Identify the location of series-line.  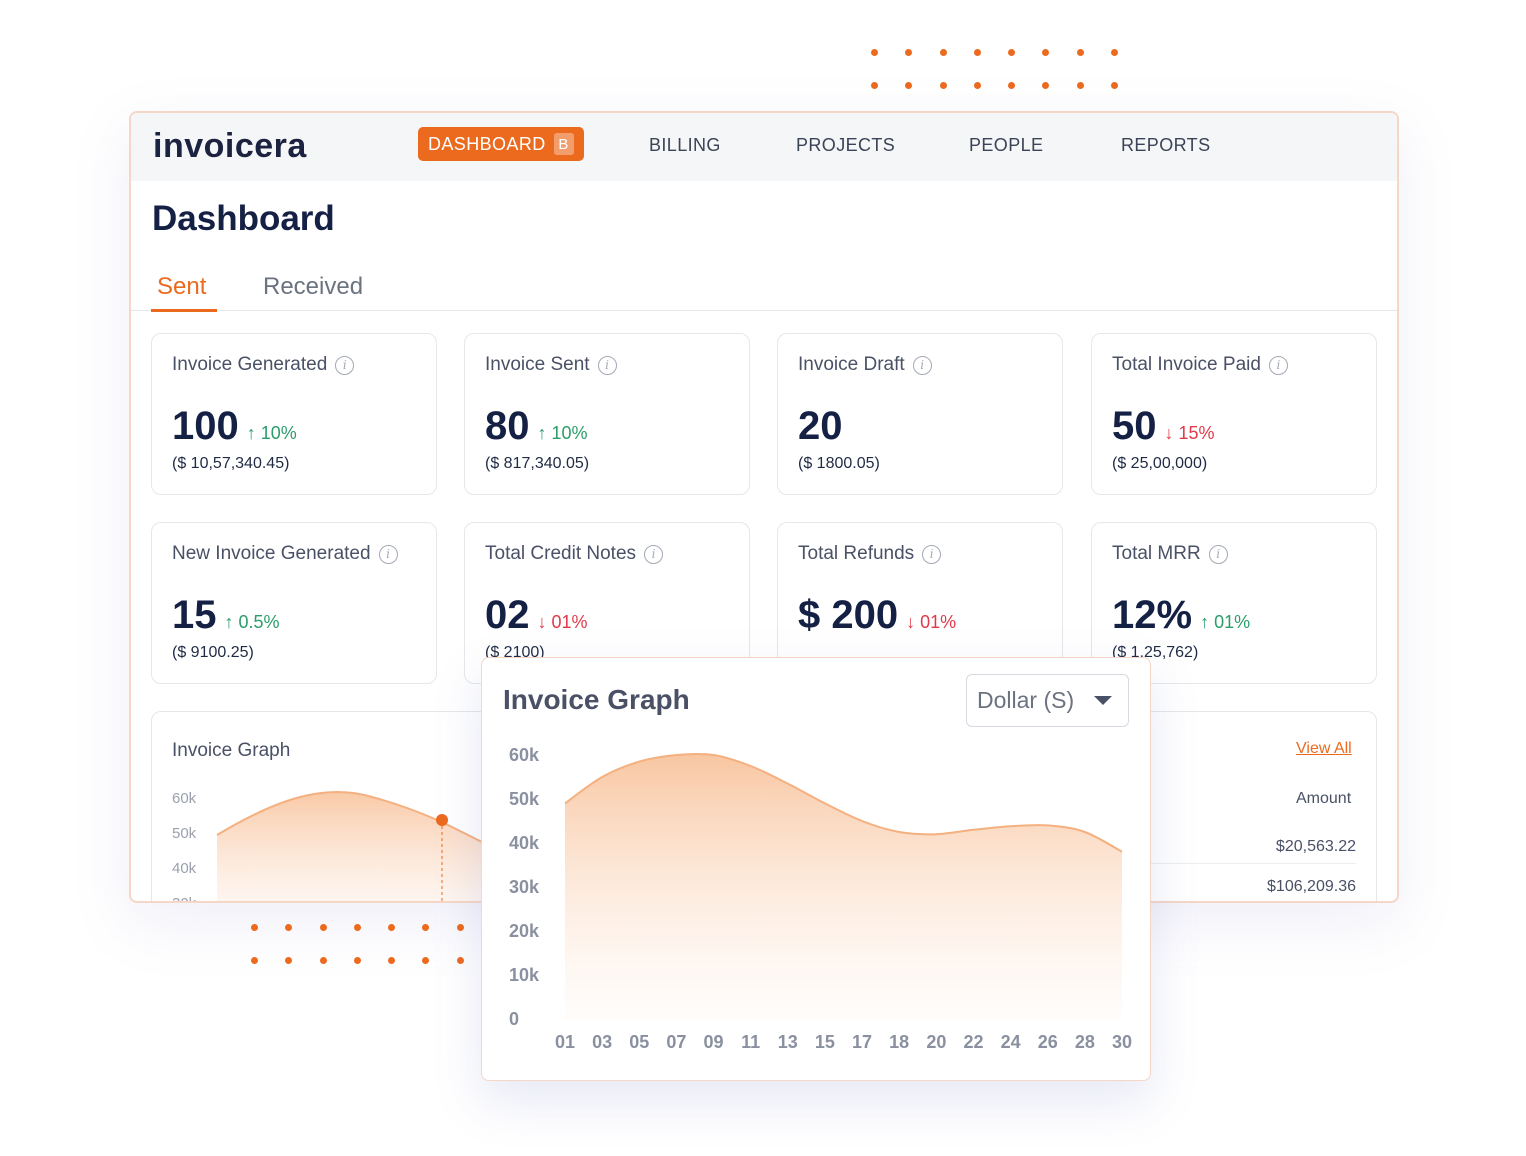
(843, 802).